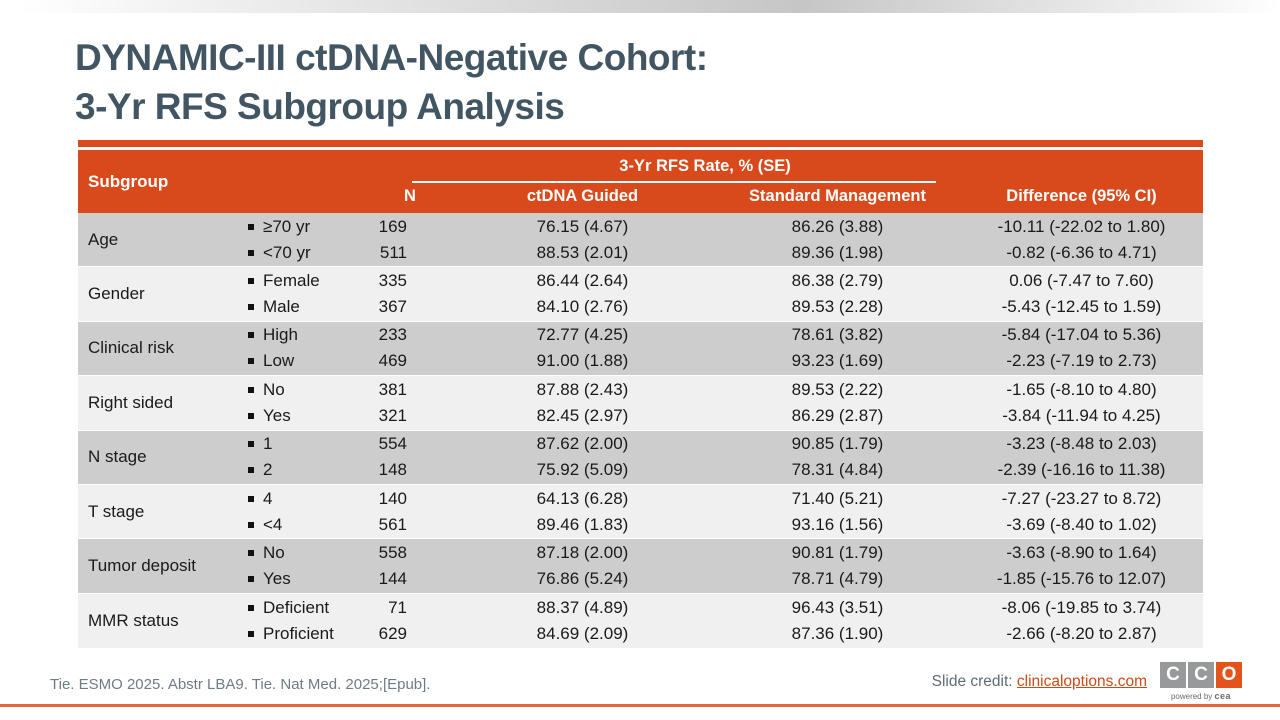 The height and width of the screenshot is (720, 1280). What do you see at coordinates (116, 294) in the screenshot?
I see `cell-subgroup-label: Gender` at bounding box center [116, 294].